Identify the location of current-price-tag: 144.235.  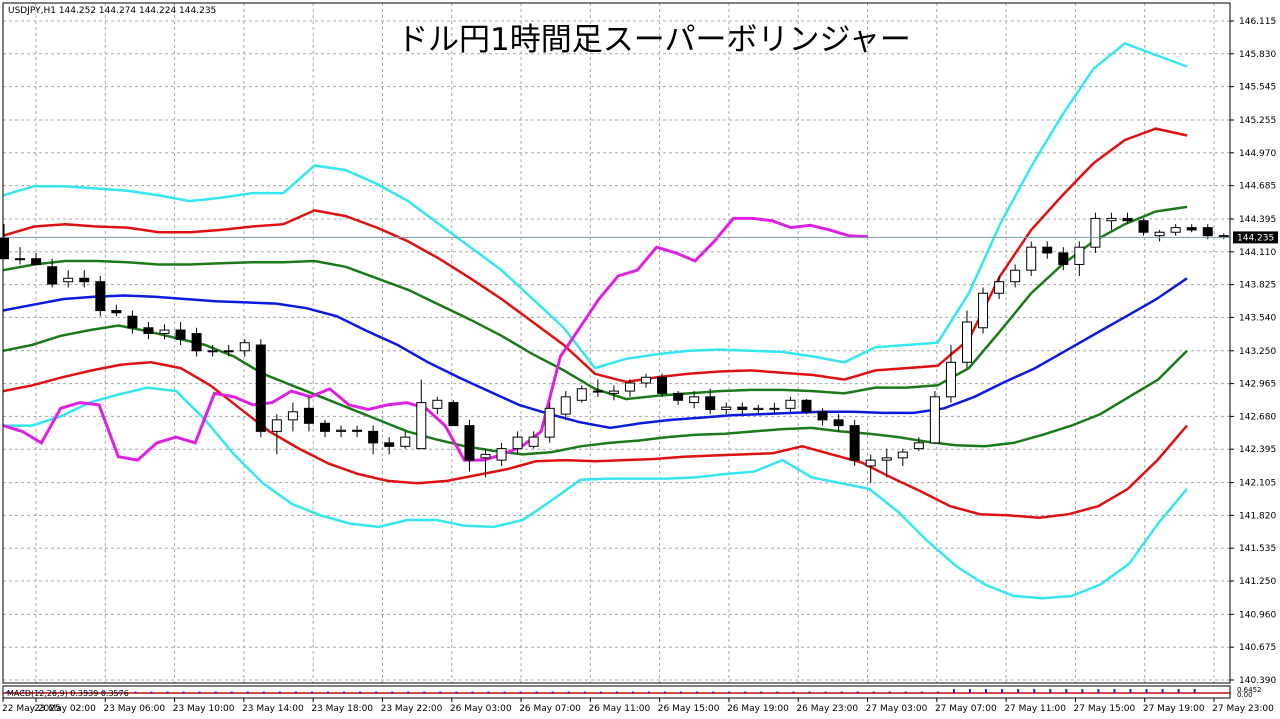
(1255, 237).